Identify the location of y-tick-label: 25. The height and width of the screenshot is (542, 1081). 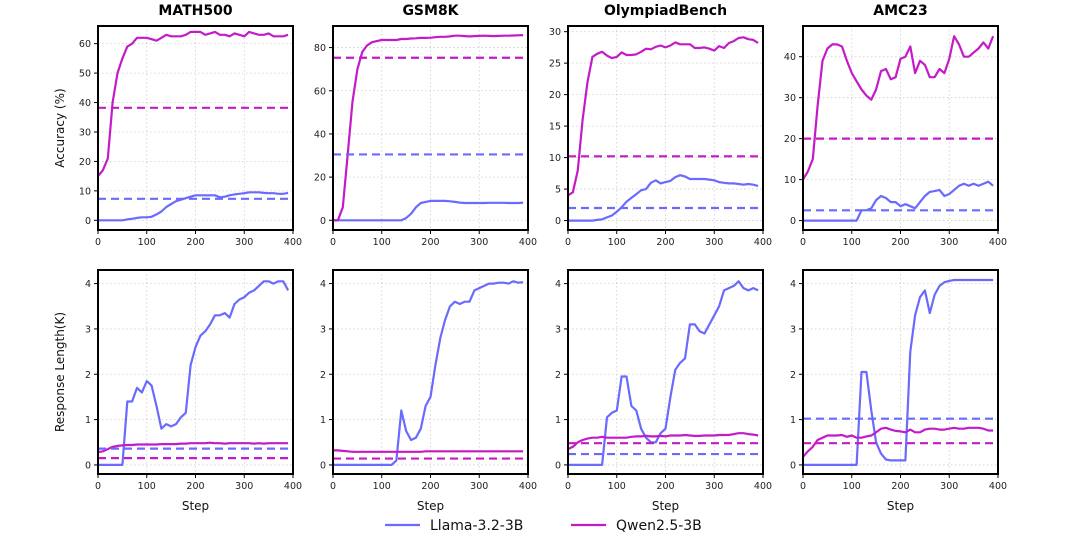
(555, 64).